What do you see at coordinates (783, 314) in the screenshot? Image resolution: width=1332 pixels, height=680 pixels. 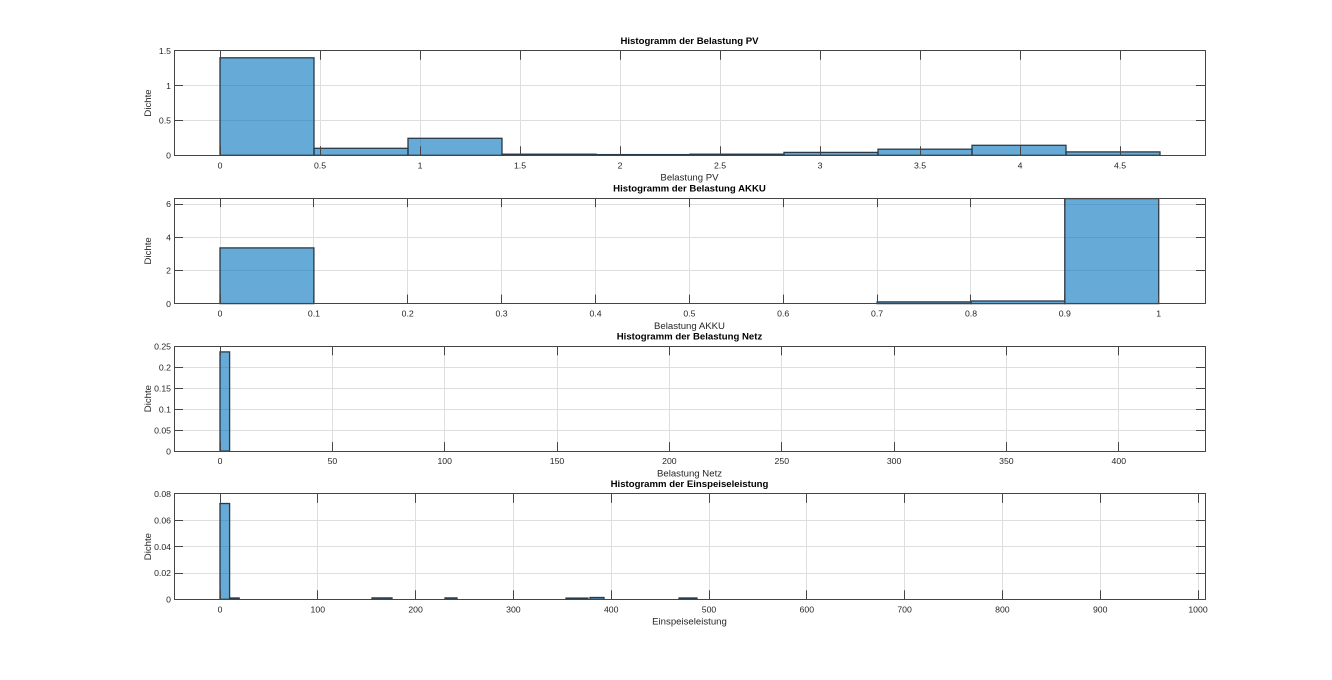 I see `svg-text: 0.6` at bounding box center [783, 314].